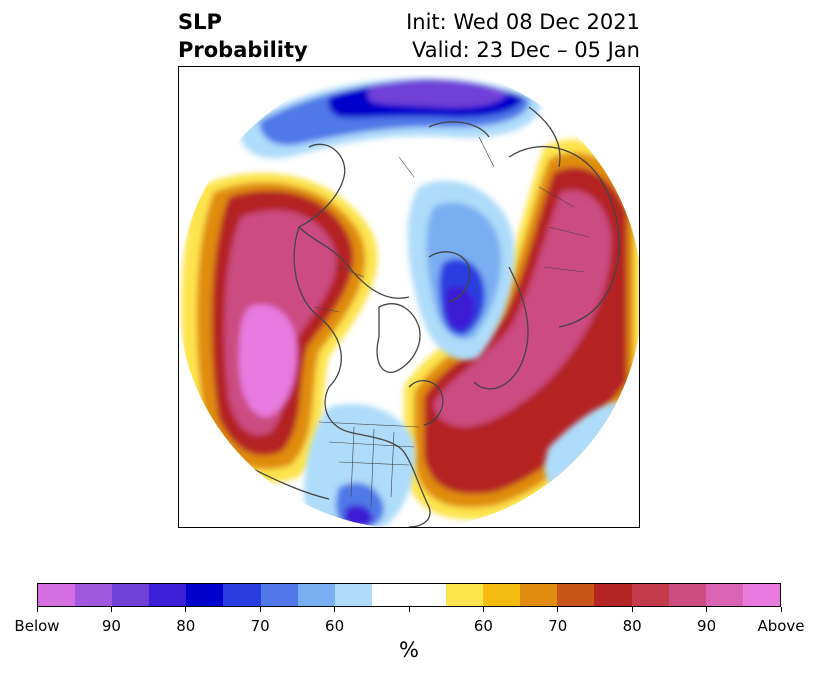 Image resolution: width=819 pixels, height=676 pixels. I want to click on title-product: Probability, so click(243, 50).